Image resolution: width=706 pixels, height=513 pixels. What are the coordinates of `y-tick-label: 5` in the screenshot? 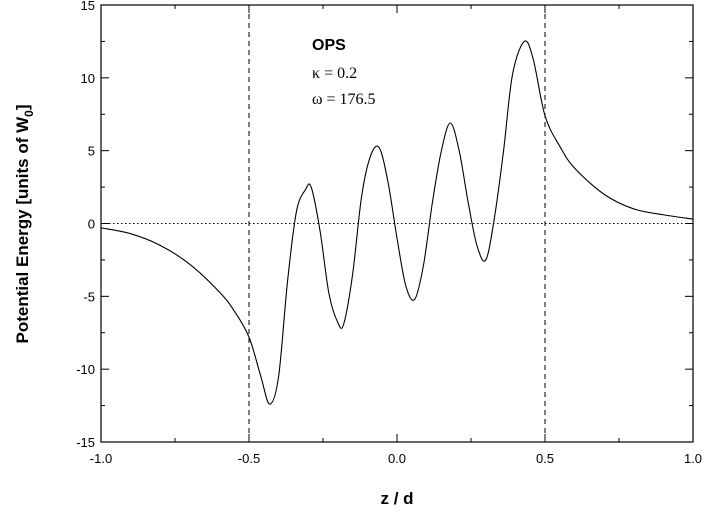 It's located at (91, 151).